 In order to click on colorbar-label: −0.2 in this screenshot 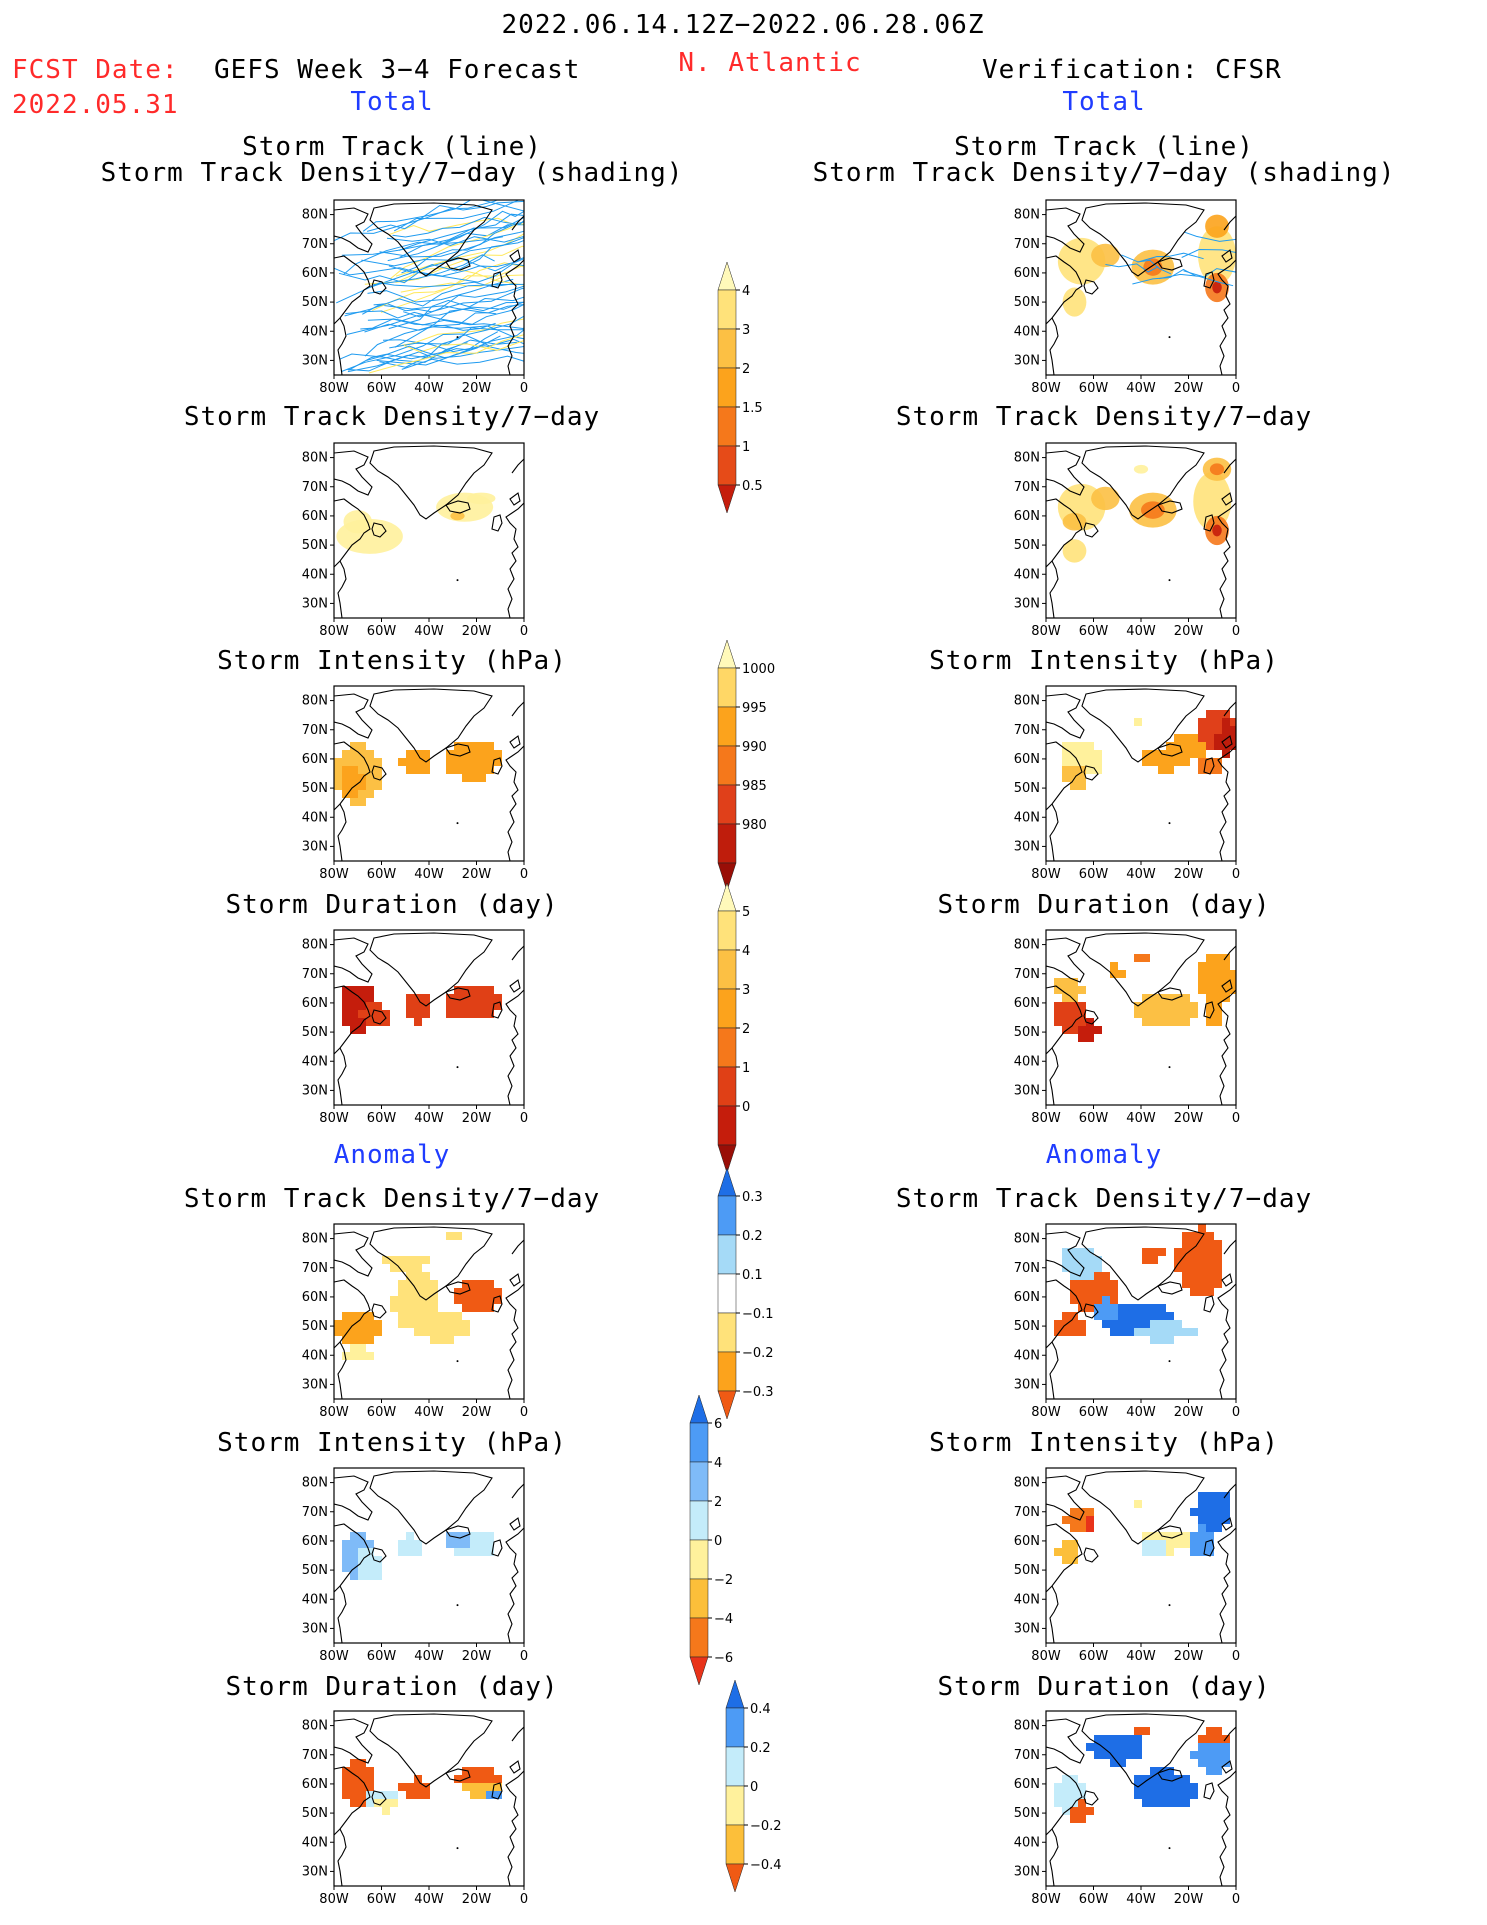, I will do `click(758, 1353)`.